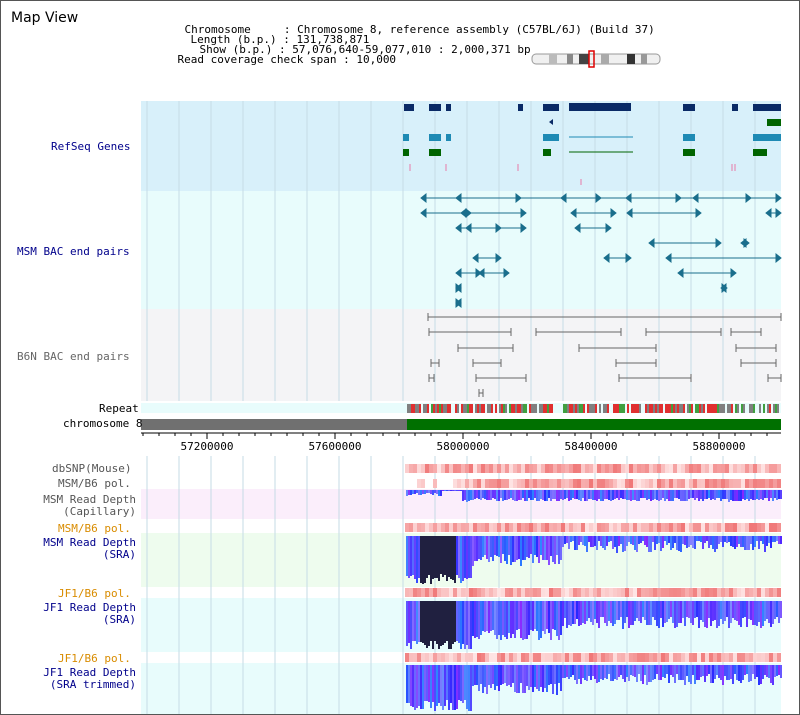 This screenshot has height=715, width=800. I want to click on track-label-msm-pol-1: MSM/B6 pol., so click(94, 483).